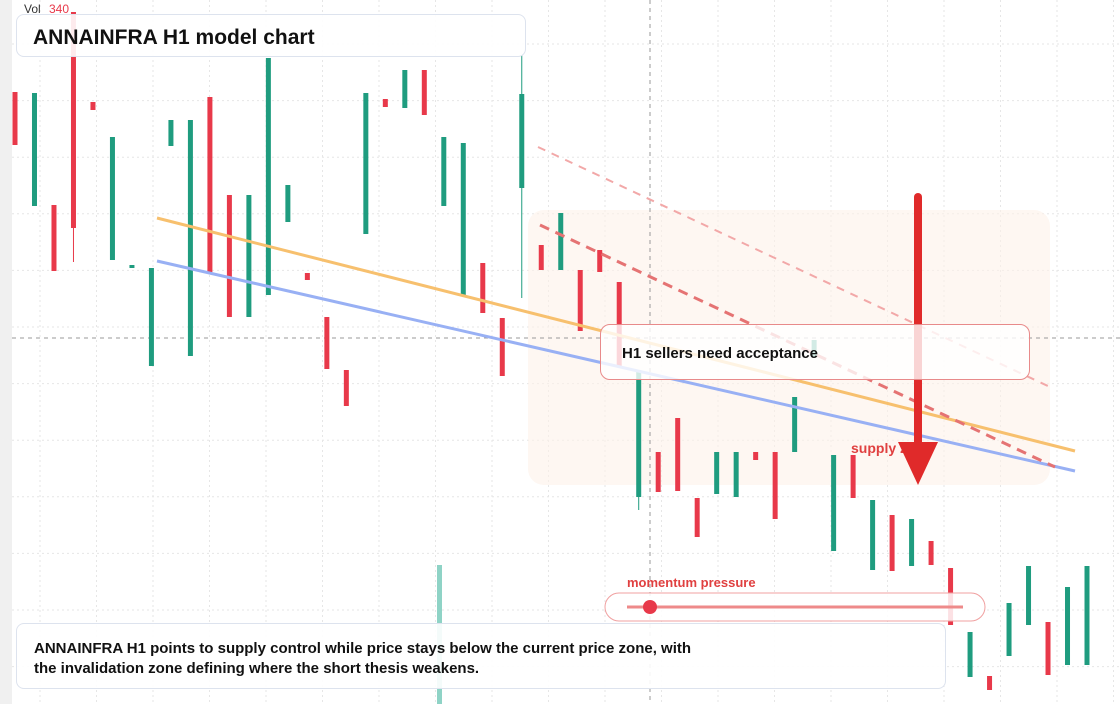 The width and height of the screenshot is (1120, 704). I want to click on arrow-head, so click(918, 463).